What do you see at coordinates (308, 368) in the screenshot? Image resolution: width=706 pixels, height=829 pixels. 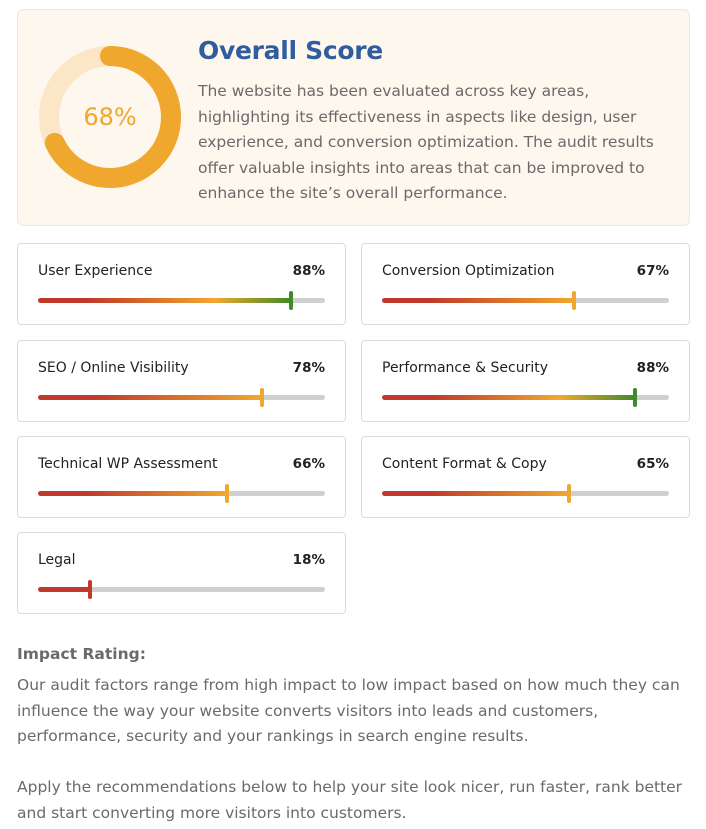 I see `score-card-percent: 78%` at bounding box center [308, 368].